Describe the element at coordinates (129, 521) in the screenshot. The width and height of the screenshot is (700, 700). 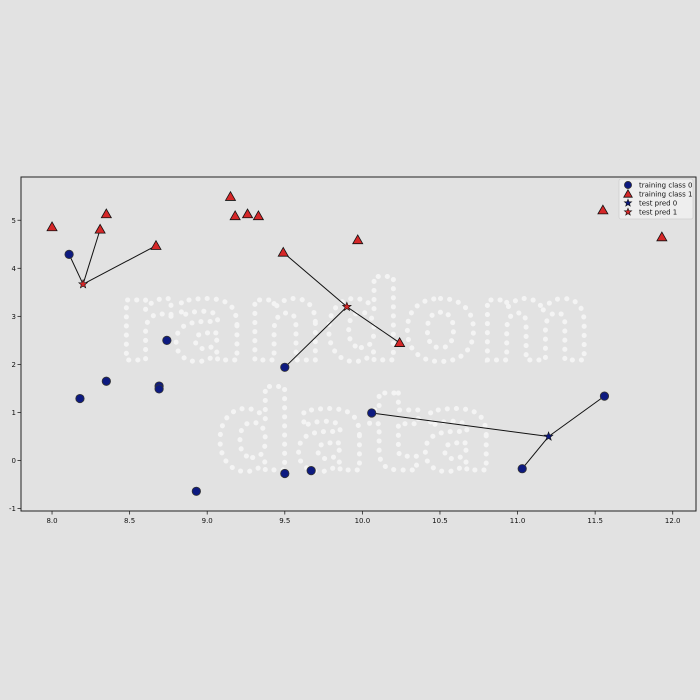
I see `x-tick-label: 8.5` at that location.